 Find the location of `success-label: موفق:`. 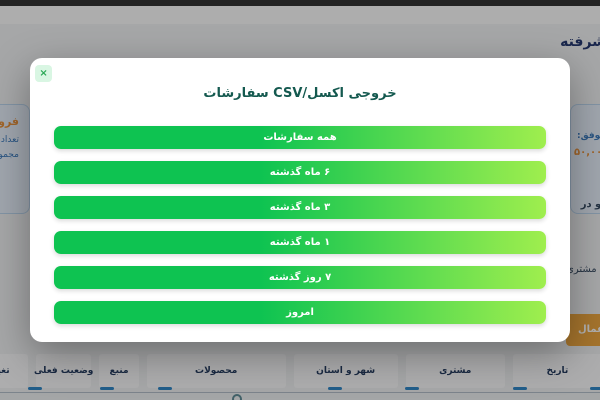

success-label: موفق: is located at coordinates (588, 136).